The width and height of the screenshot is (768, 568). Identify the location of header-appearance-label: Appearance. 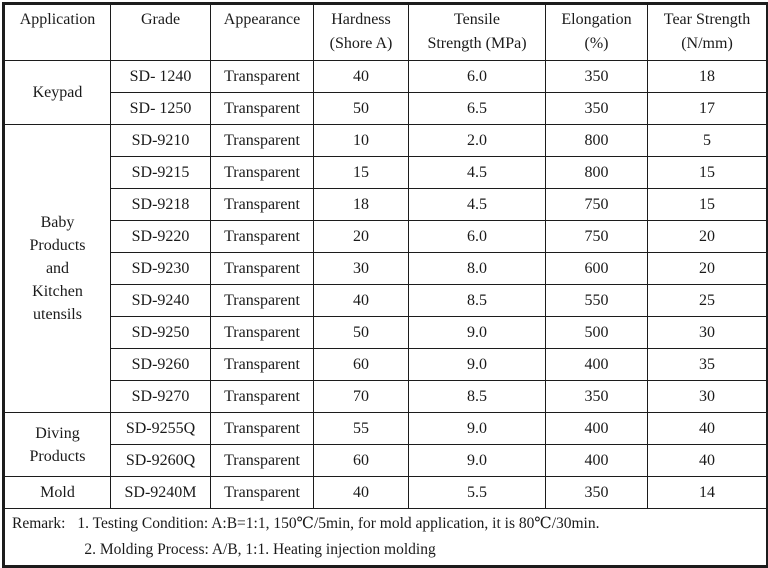
(262, 19).